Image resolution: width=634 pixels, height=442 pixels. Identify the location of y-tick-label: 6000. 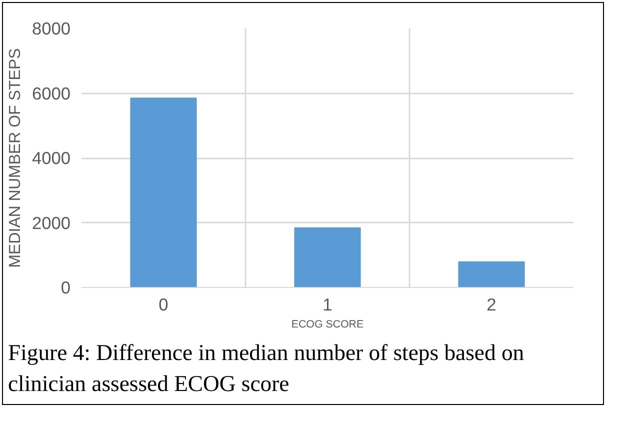
(51, 93).